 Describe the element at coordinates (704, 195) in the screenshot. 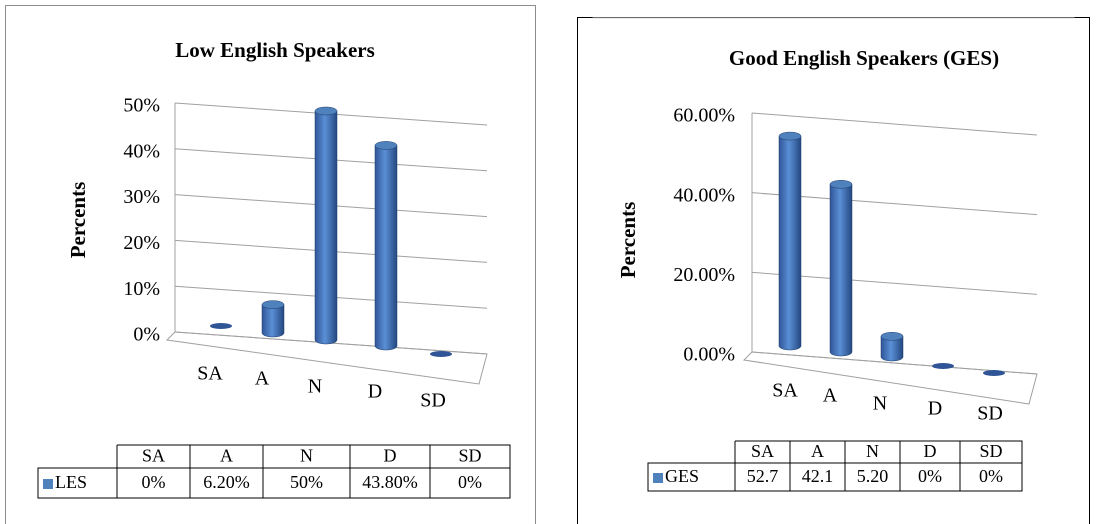

I see `y-tick-label: 40.00%` at that location.